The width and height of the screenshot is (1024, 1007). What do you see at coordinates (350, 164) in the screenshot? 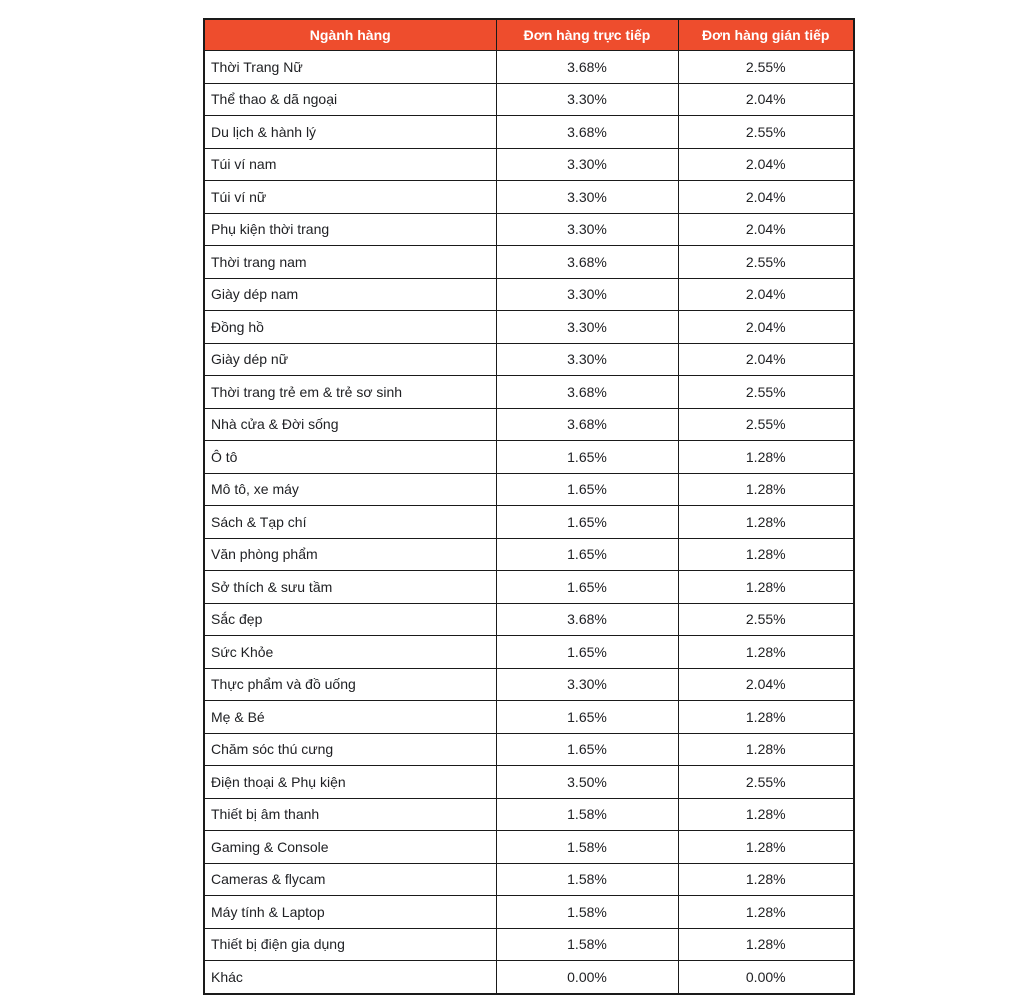
I see `category-cell: Túi ví nam` at bounding box center [350, 164].